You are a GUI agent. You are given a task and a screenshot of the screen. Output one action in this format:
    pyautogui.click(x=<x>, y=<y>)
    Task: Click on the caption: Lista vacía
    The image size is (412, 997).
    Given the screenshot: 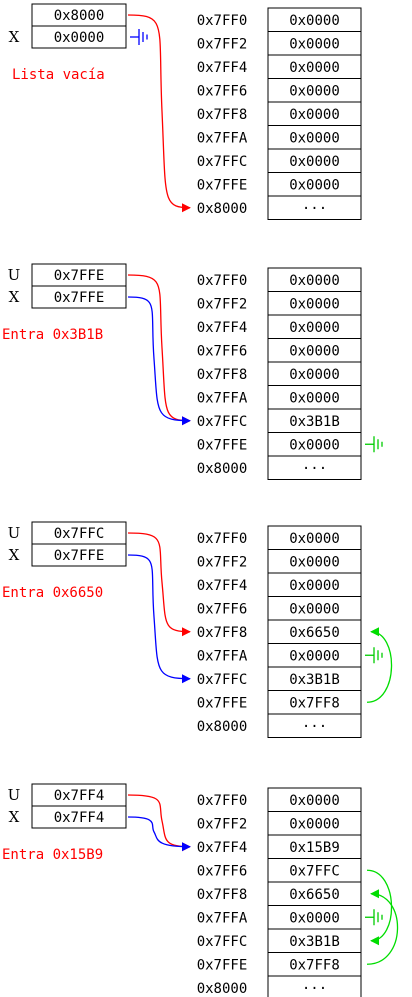 What is the action you would take?
    pyautogui.click(x=58, y=75)
    